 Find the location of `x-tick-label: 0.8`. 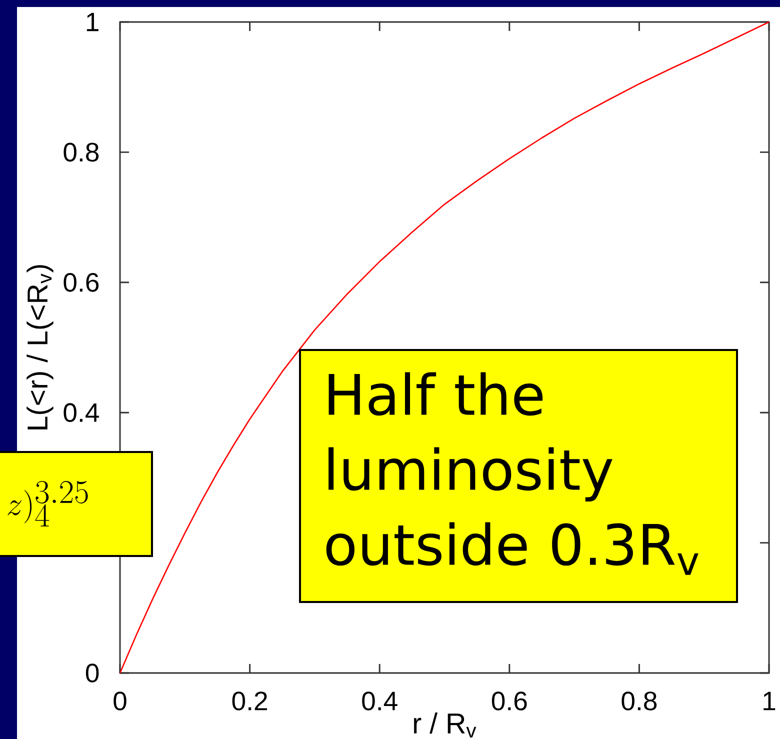

x-tick-label: 0.8 is located at coordinates (639, 701).